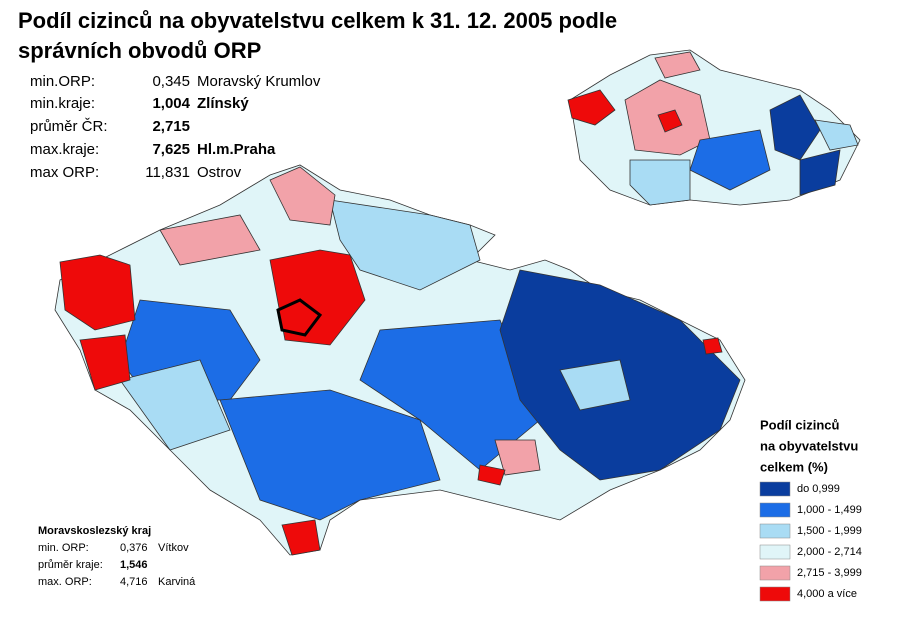 The height and width of the screenshot is (636, 900). What do you see at coordinates (800, 424) in the screenshot?
I see `legend-title: Podíl cizinců` at bounding box center [800, 424].